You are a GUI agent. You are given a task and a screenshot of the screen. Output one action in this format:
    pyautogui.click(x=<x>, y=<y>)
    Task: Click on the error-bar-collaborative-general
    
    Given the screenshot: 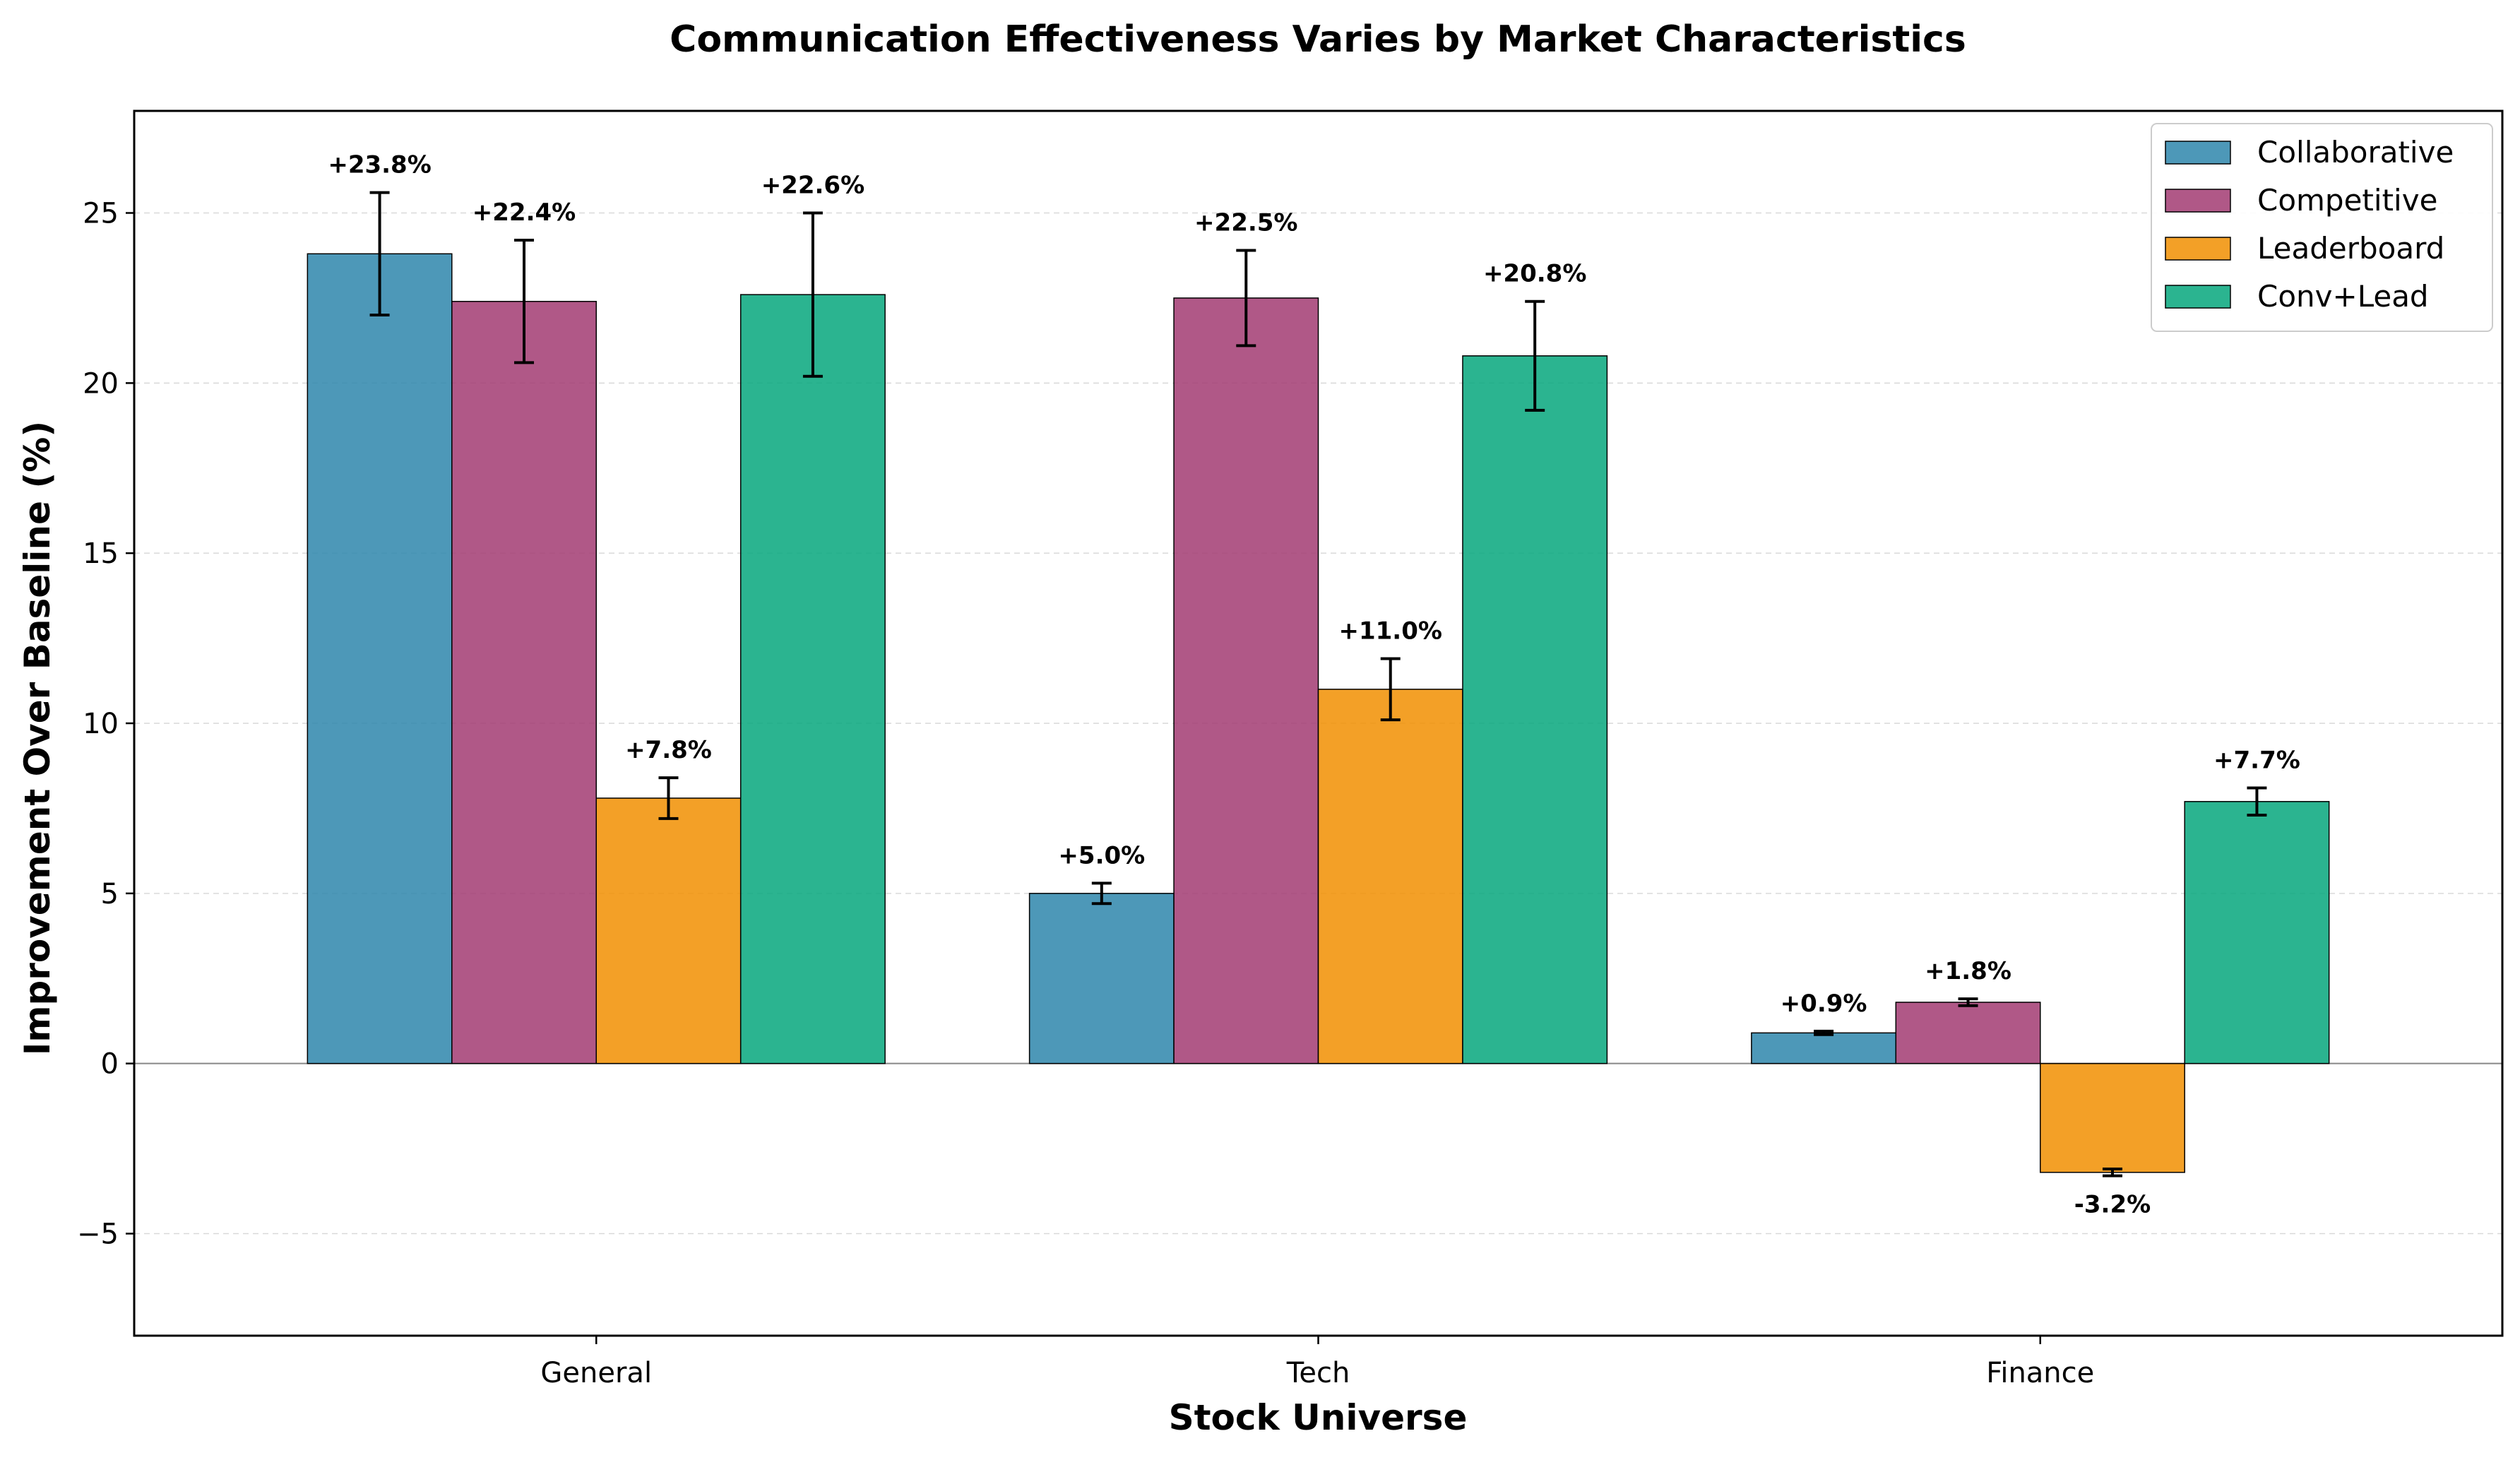 What is the action you would take?
    pyautogui.click(x=380, y=253)
    